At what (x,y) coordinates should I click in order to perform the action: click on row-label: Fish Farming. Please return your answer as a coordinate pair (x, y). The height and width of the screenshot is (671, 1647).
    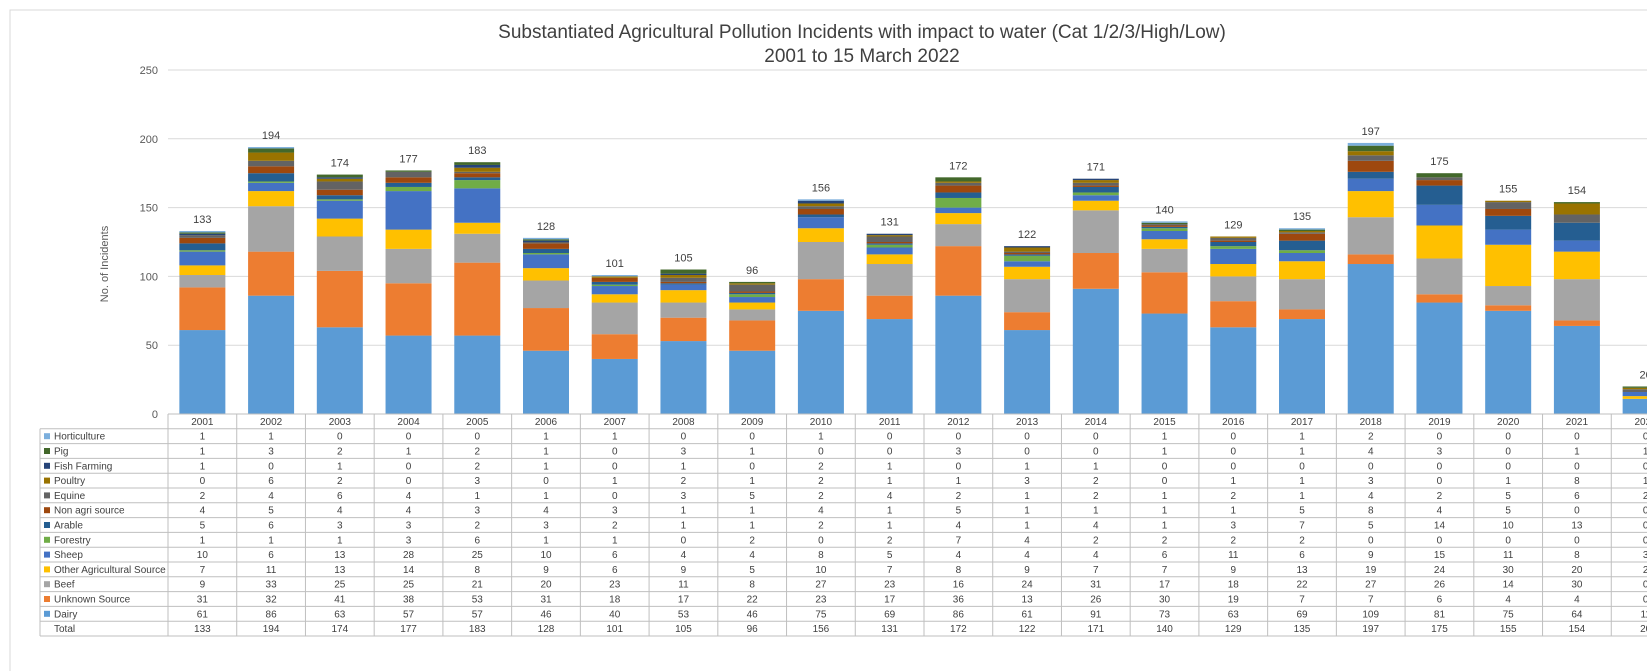
    Looking at the image, I should click on (83, 466).